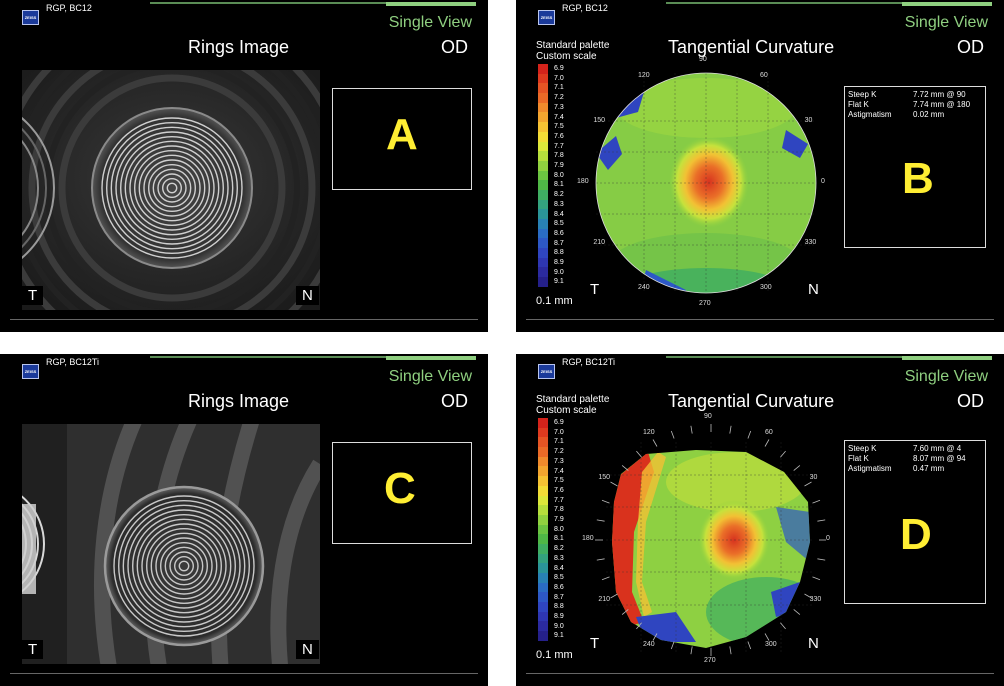 The width and height of the screenshot is (1004, 686). I want to click on degree-label: 240, so click(649, 644).